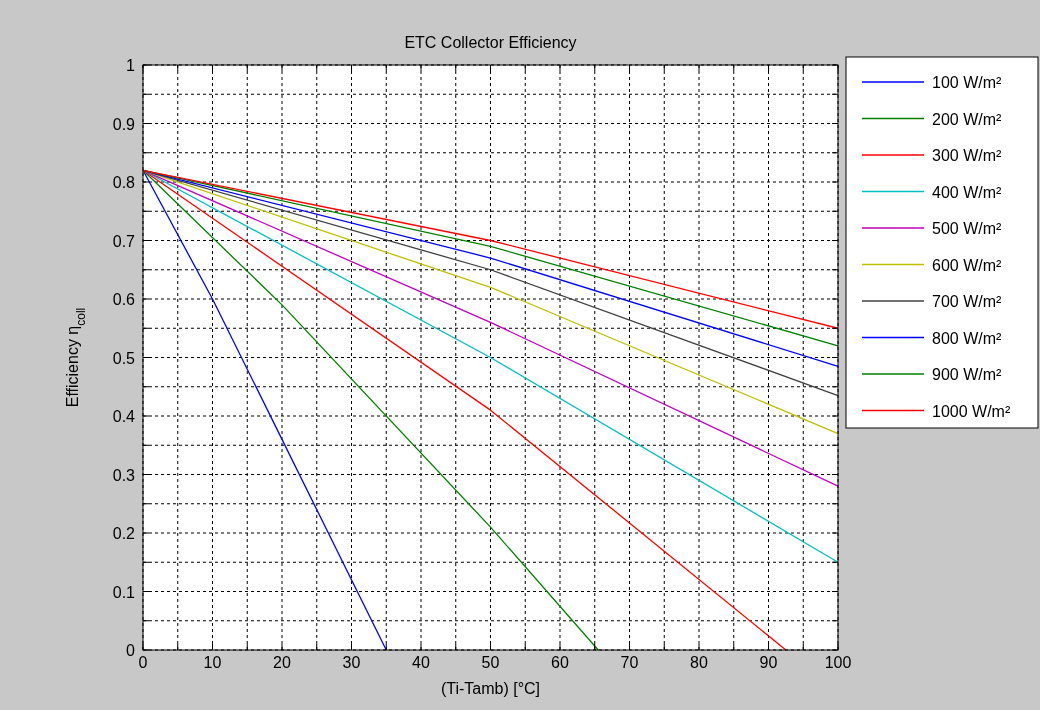 The image size is (1040, 710). I want to click on x-tick-label: 20, so click(282, 662).